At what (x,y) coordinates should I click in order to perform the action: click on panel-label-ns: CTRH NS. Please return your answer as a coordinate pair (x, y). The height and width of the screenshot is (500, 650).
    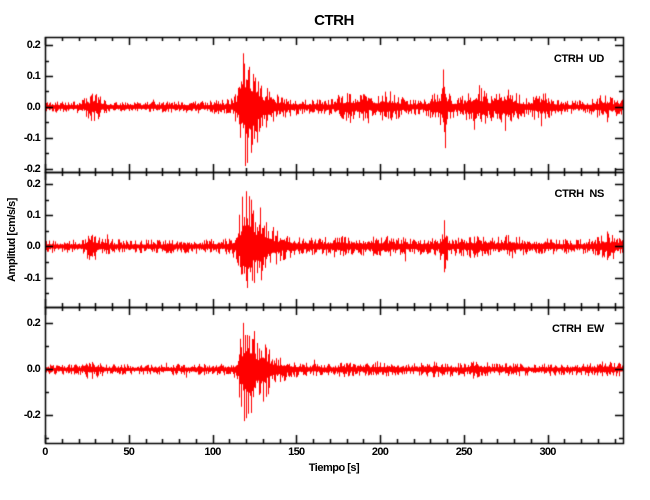
    Looking at the image, I should click on (579, 194).